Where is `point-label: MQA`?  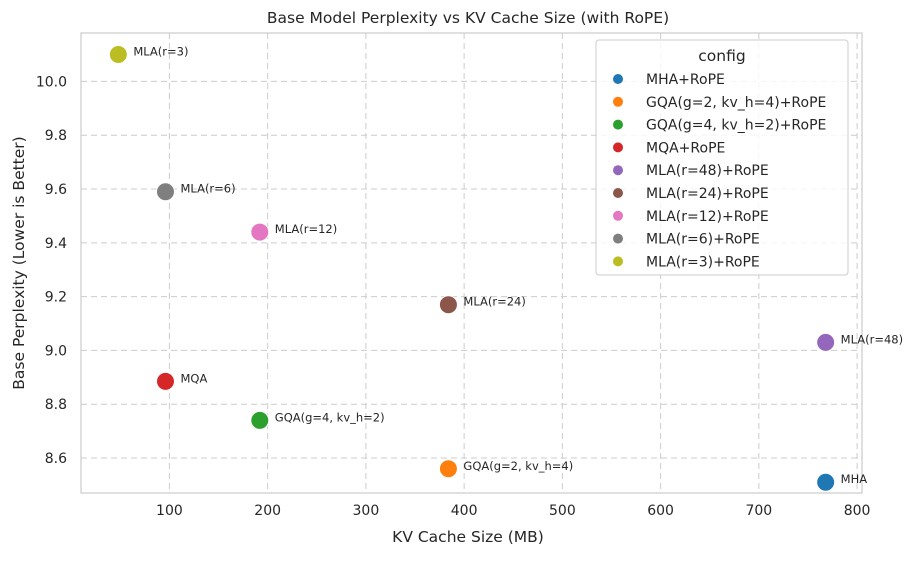 point-label: MQA is located at coordinates (193, 378).